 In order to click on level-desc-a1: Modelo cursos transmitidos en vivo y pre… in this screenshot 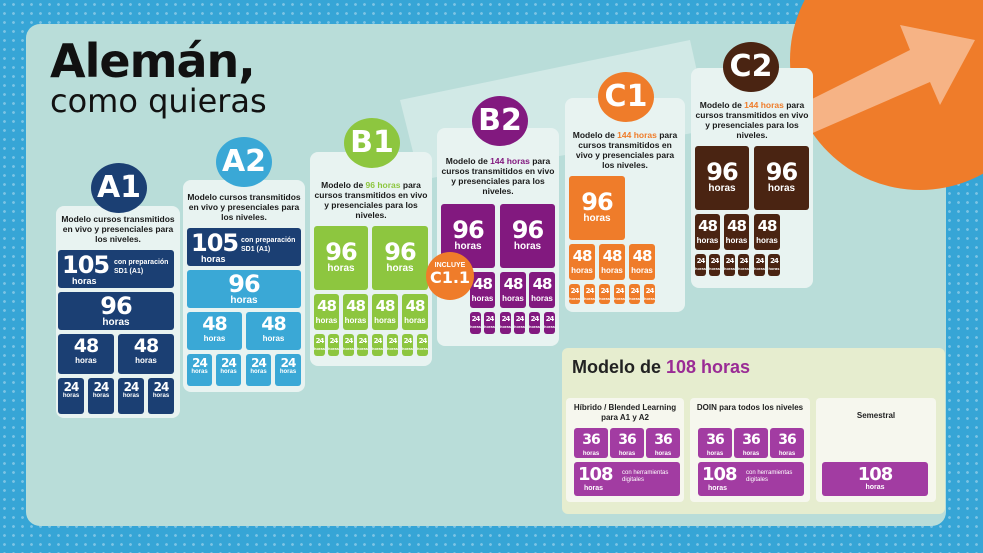, I will do `click(118, 229)`.